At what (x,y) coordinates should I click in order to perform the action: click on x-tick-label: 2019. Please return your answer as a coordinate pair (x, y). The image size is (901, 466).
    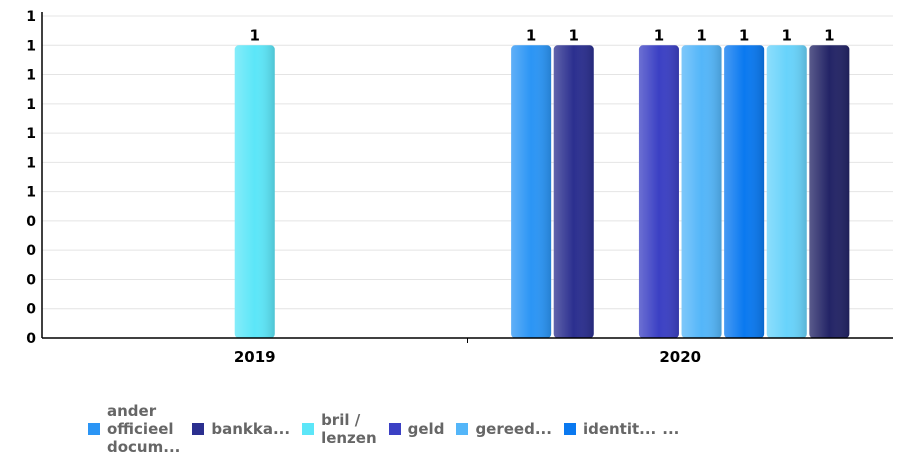
    Looking at the image, I should click on (255, 357).